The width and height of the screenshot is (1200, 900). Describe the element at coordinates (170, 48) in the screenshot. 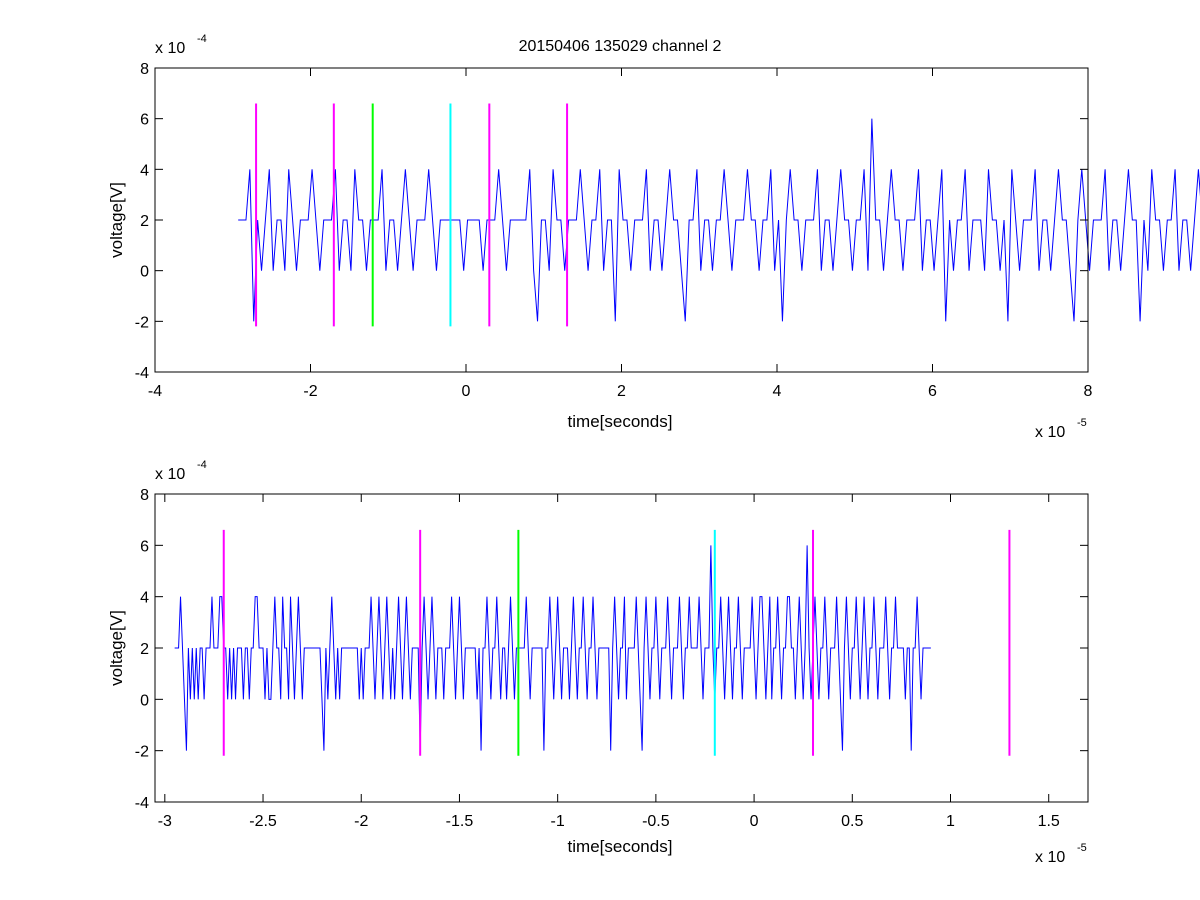

I see `top-plot-y-exponent-base: x 10` at that location.